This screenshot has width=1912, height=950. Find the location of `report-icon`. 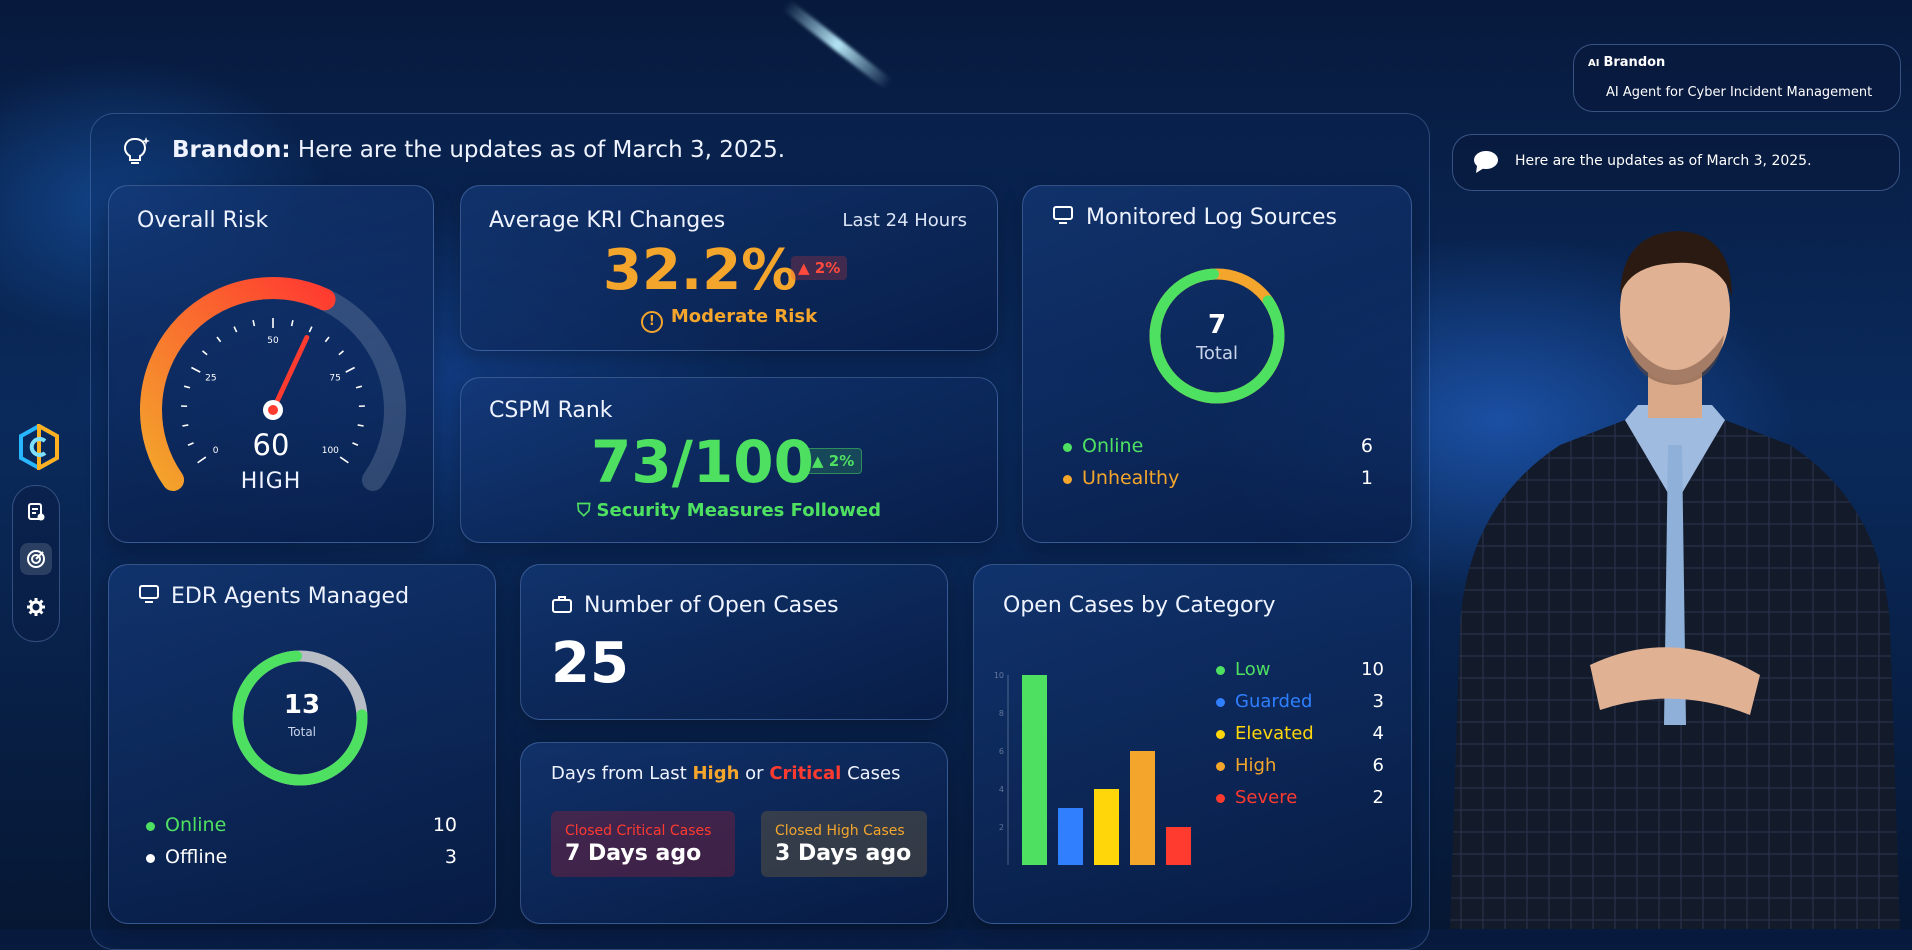

report-icon is located at coordinates (36, 512).